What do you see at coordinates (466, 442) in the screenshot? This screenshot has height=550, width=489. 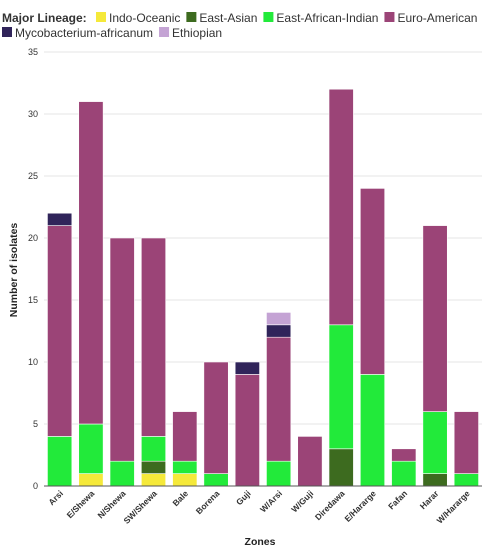 I see `bar-segment-w-hararge-euro-american` at bounding box center [466, 442].